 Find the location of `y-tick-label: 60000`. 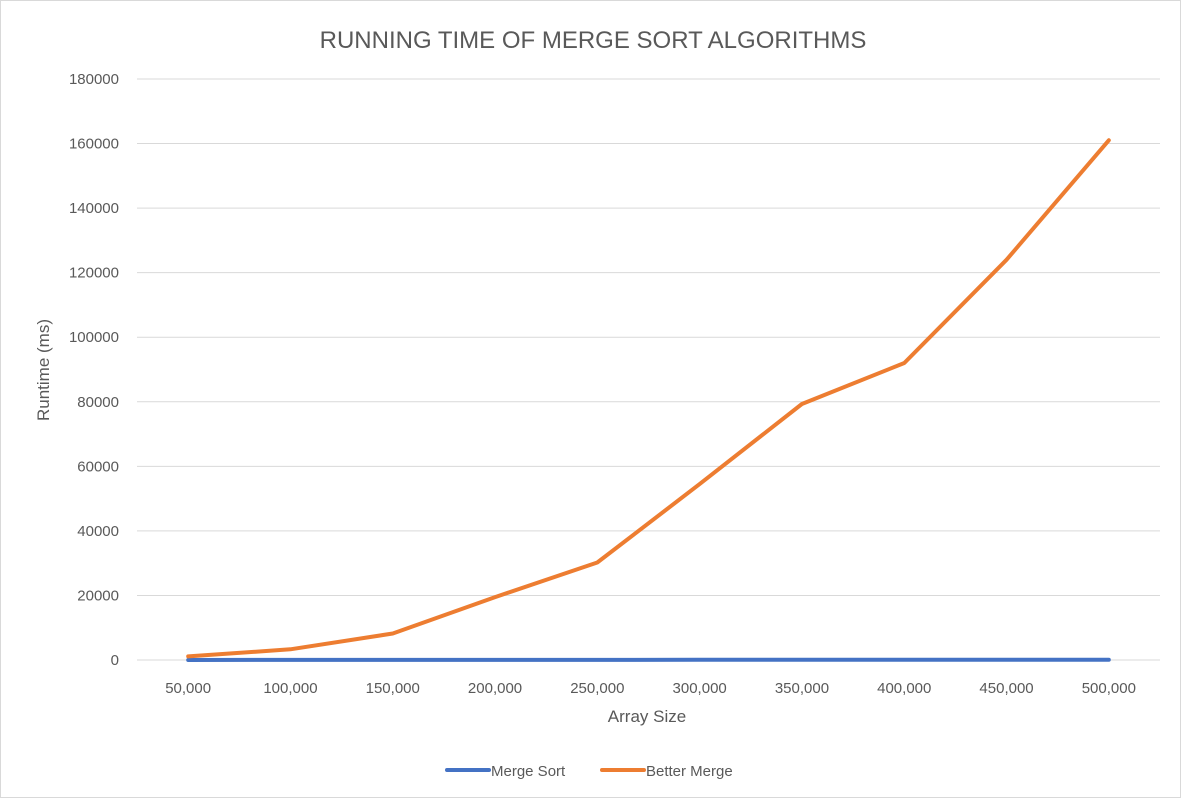

y-tick-label: 60000 is located at coordinates (98, 466).